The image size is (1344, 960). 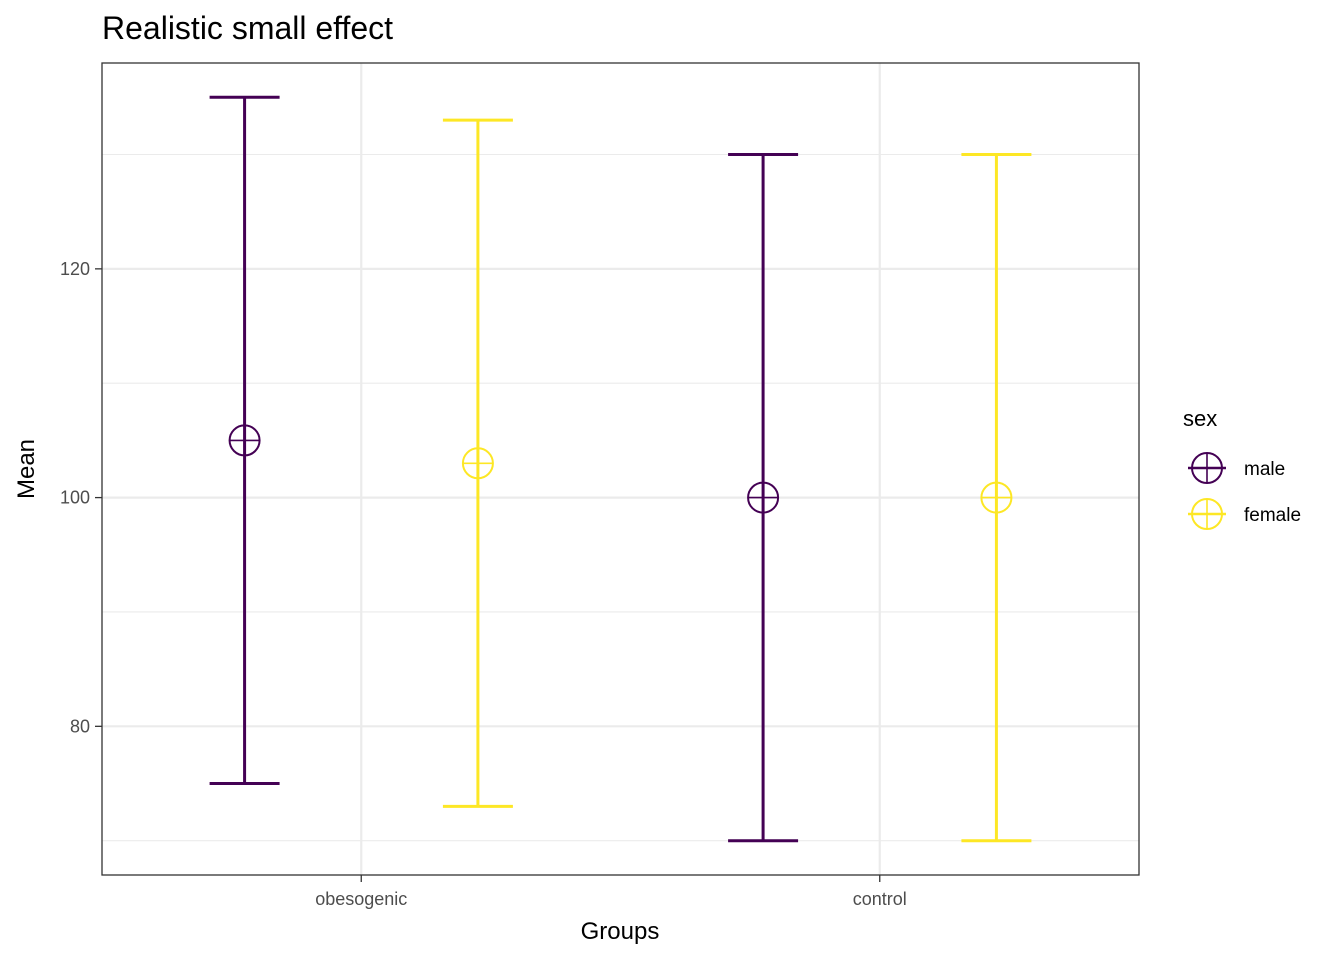 What do you see at coordinates (361, 899) in the screenshot?
I see `x-tick-label: obesogenic` at bounding box center [361, 899].